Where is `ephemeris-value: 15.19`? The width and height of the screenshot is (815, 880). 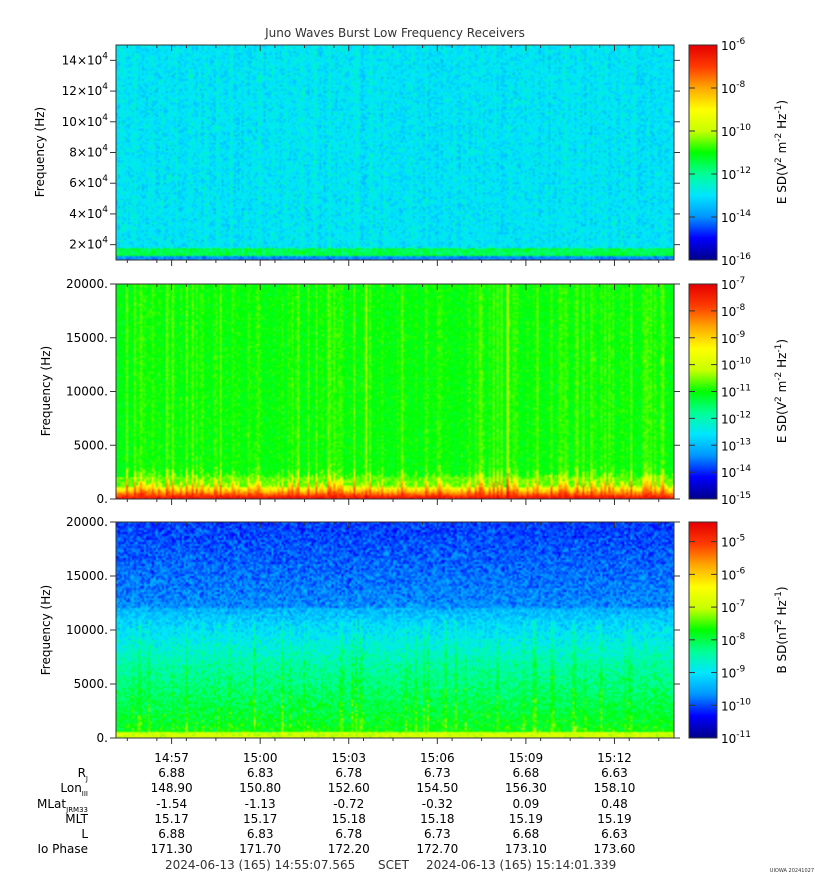
ephemeris-value: 15.19 is located at coordinates (526, 819).